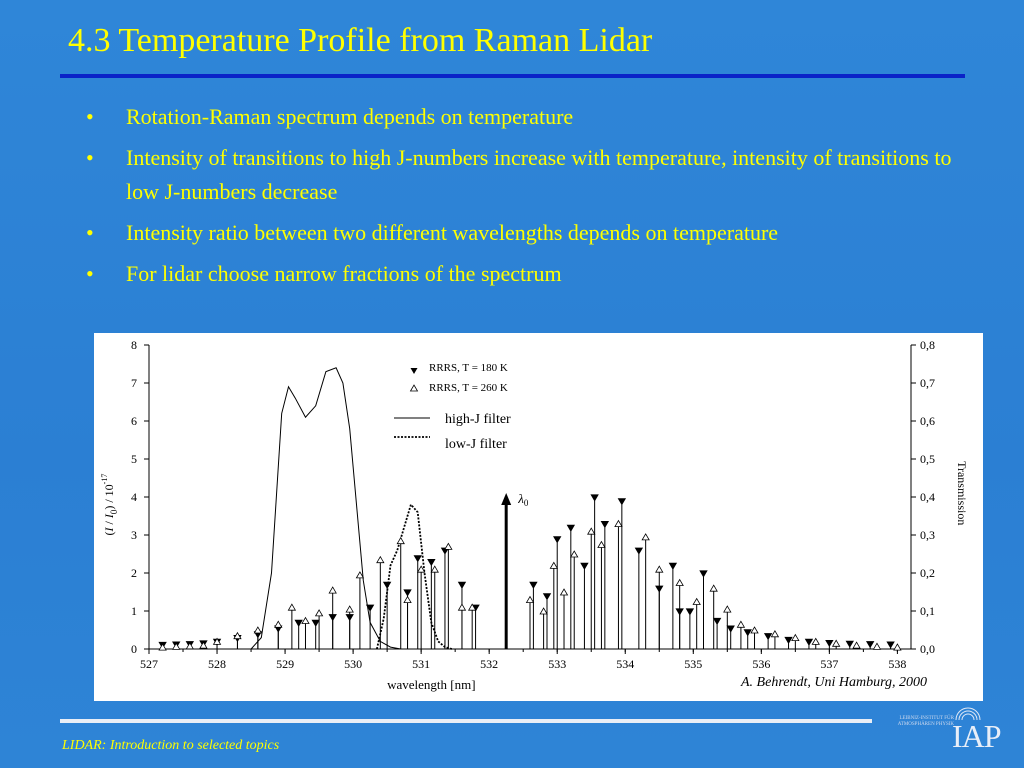 Image resolution: width=1024 pixels, height=768 pixels. Describe the element at coordinates (761, 664) in the screenshot. I see `x-tick-label: 536` at that location.